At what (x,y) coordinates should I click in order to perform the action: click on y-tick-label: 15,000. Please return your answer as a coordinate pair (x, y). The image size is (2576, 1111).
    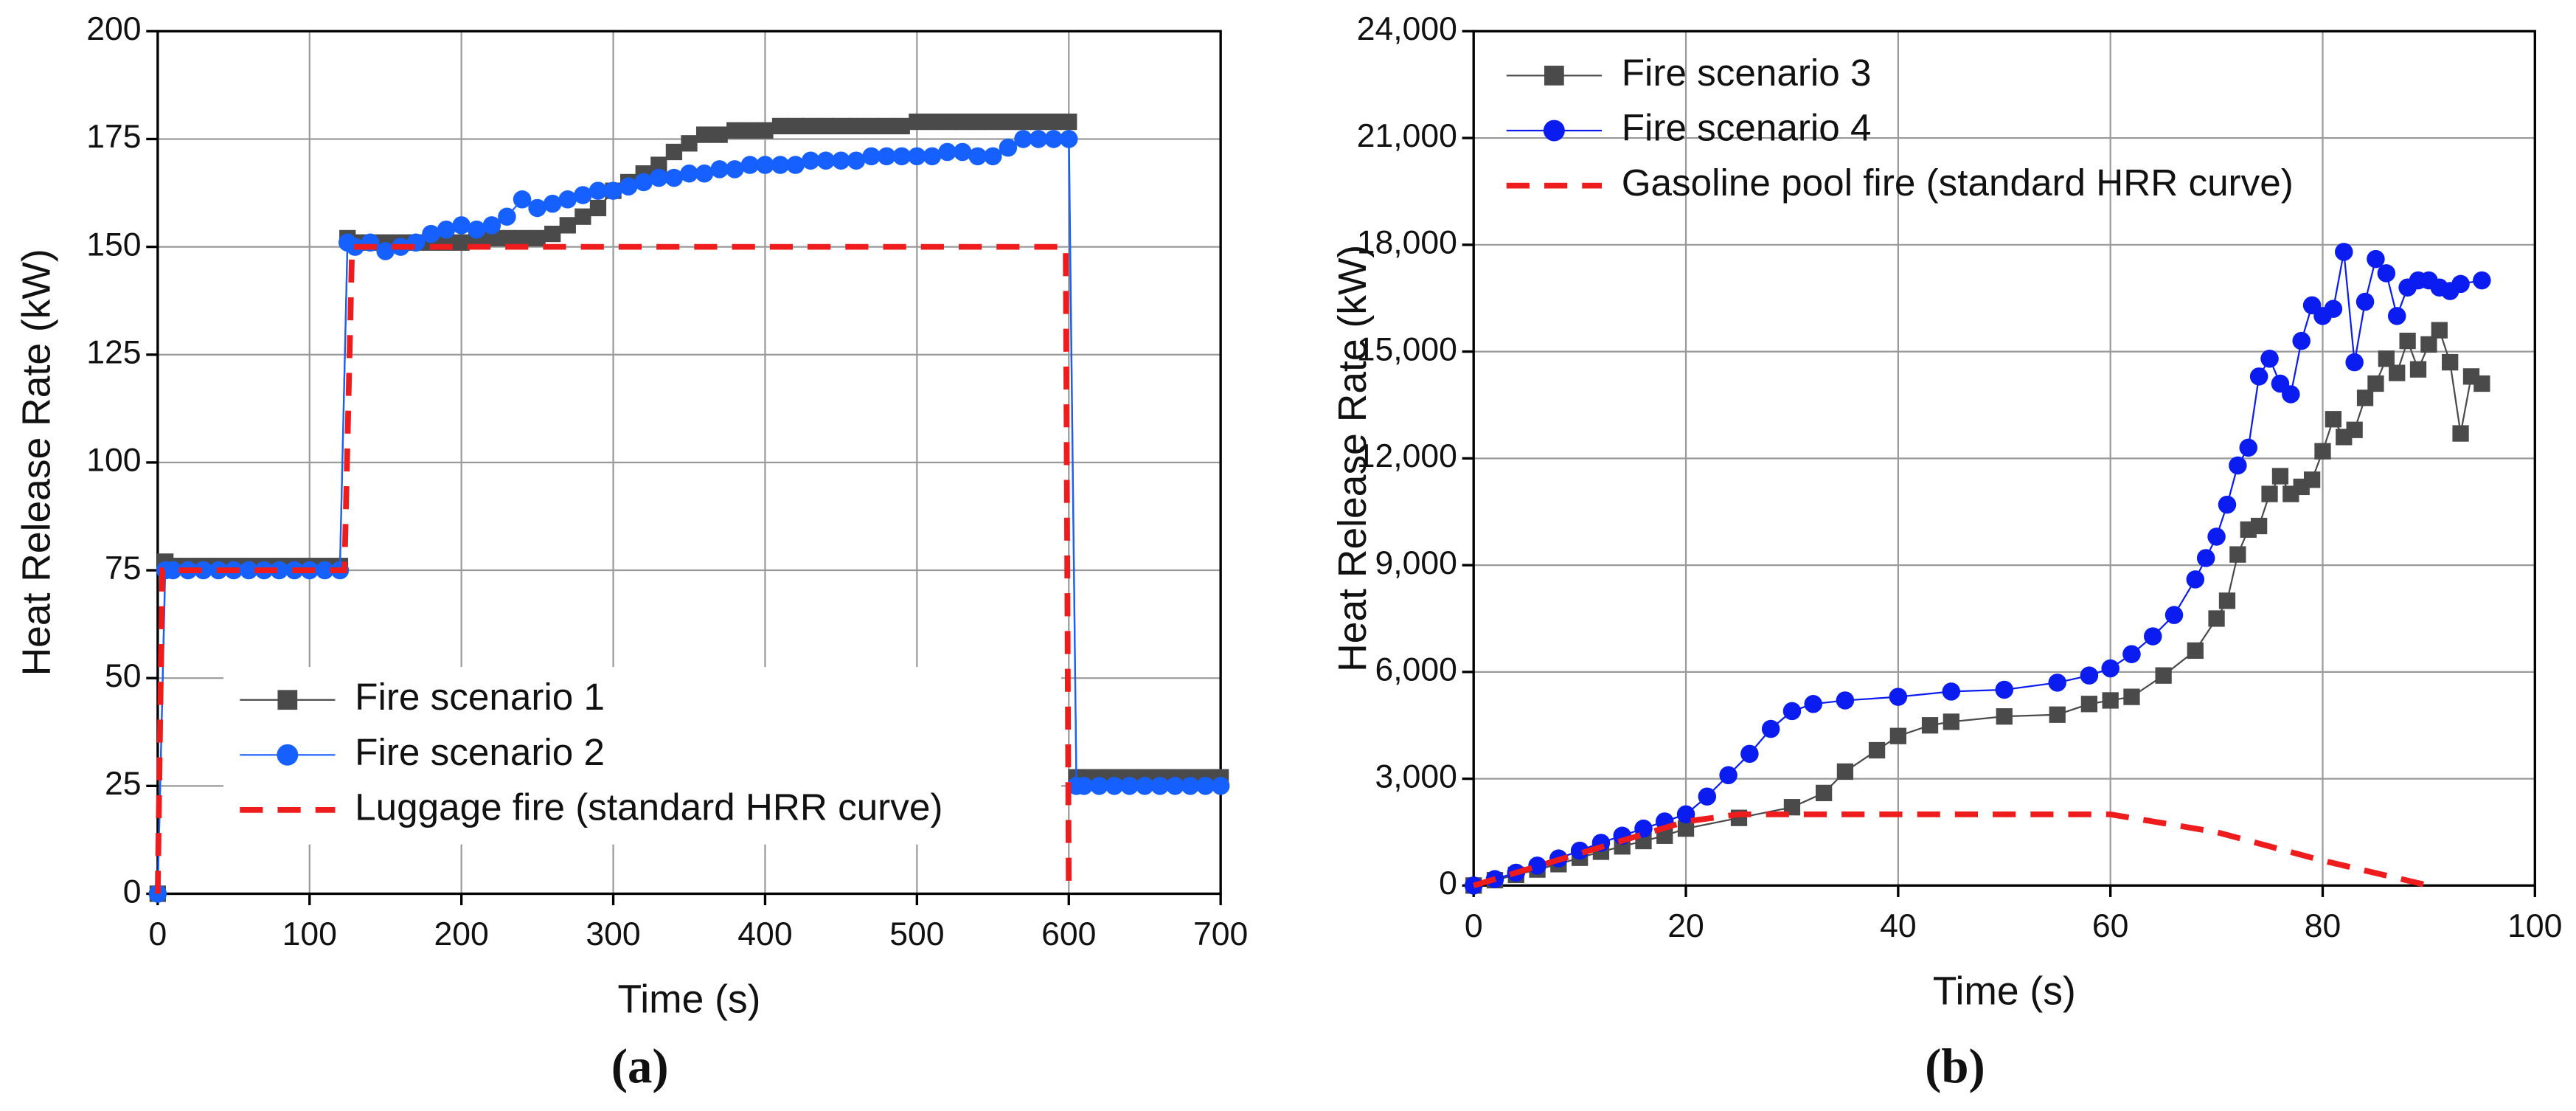
    Looking at the image, I should click on (1407, 349).